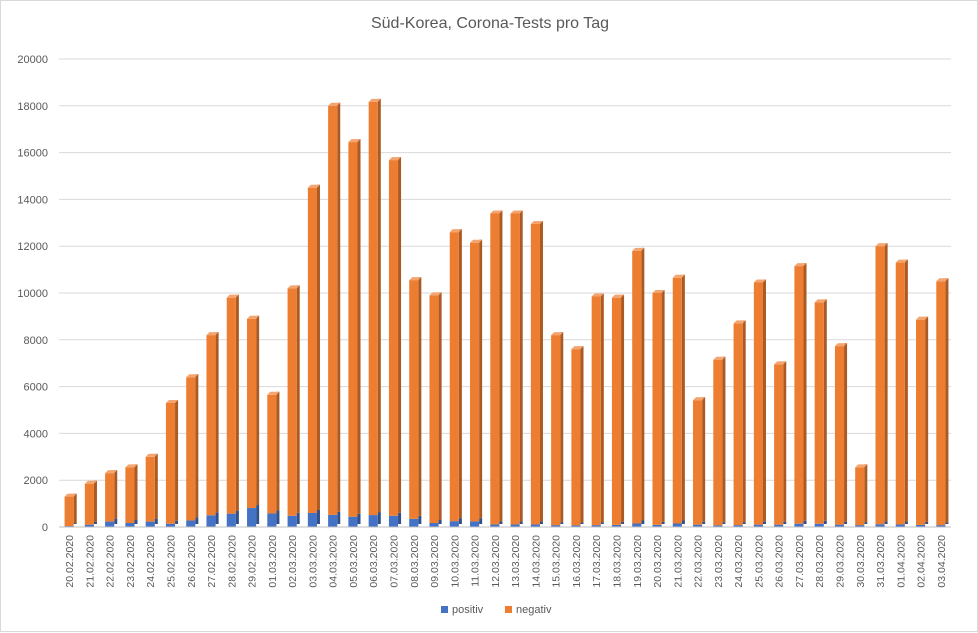 Image resolution: width=978 pixels, height=633 pixels. What do you see at coordinates (253, 561) in the screenshot?
I see `x-tick-label: 29.02.2020` at bounding box center [253, 561].